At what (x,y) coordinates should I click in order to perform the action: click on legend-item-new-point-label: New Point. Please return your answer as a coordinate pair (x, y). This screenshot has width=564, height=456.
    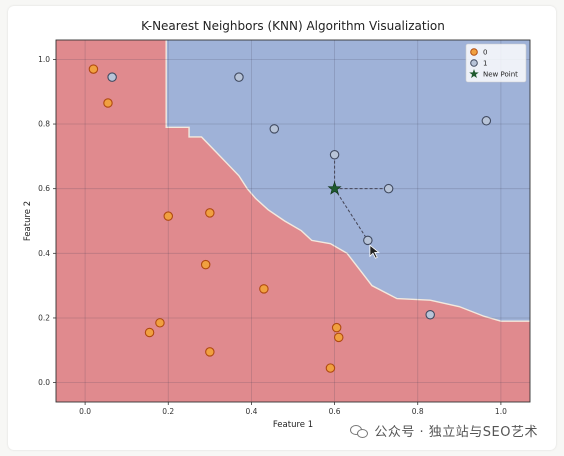
    Looking at the image, I should click on (500, 75).